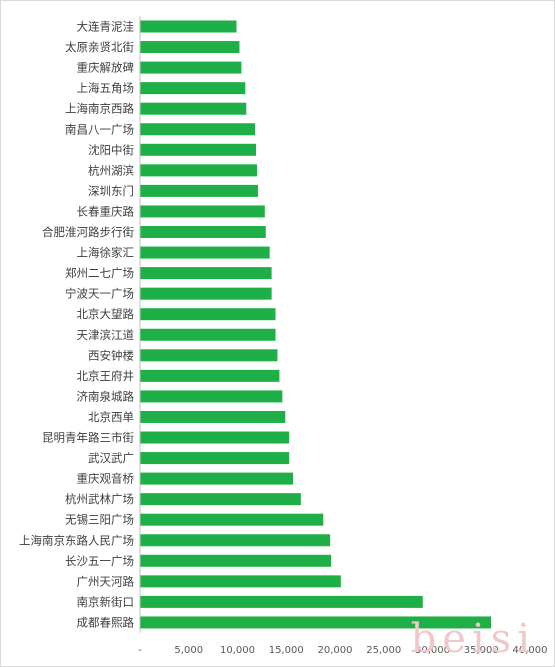  What do you see at coordinates (99, 294) in the screenshot?
I see `category-label: 宁波天一广场` at bounding box center [99, 294].